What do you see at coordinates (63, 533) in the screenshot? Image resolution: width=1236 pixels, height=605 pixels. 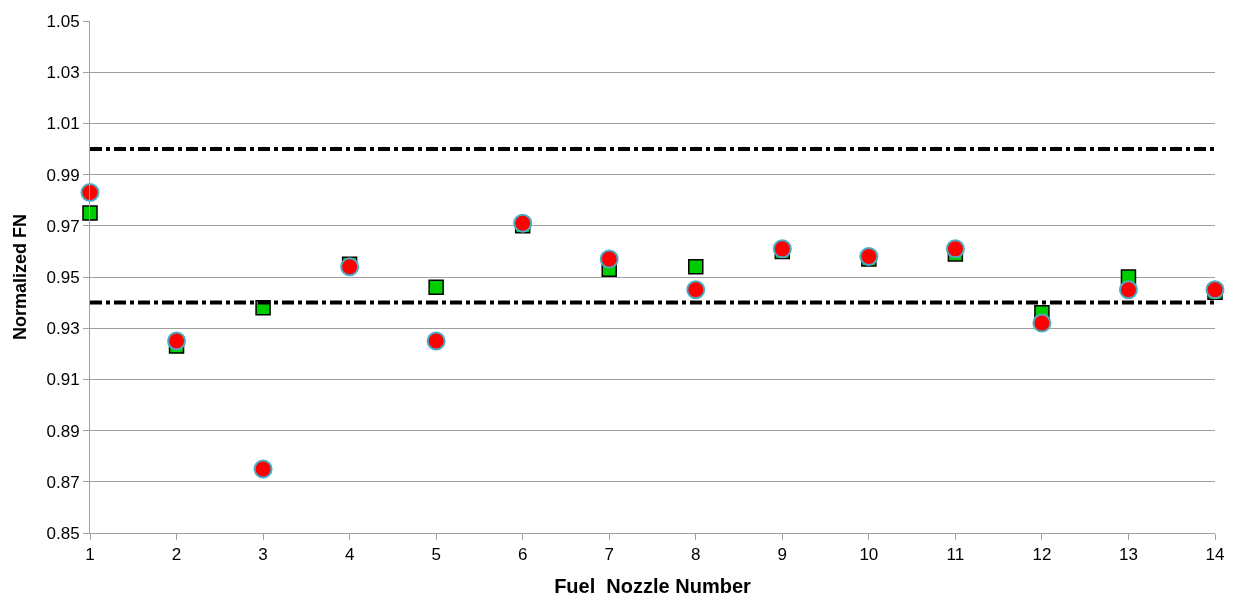 I see `y-tick-label: 0.85` at bounding box center [63, 533].